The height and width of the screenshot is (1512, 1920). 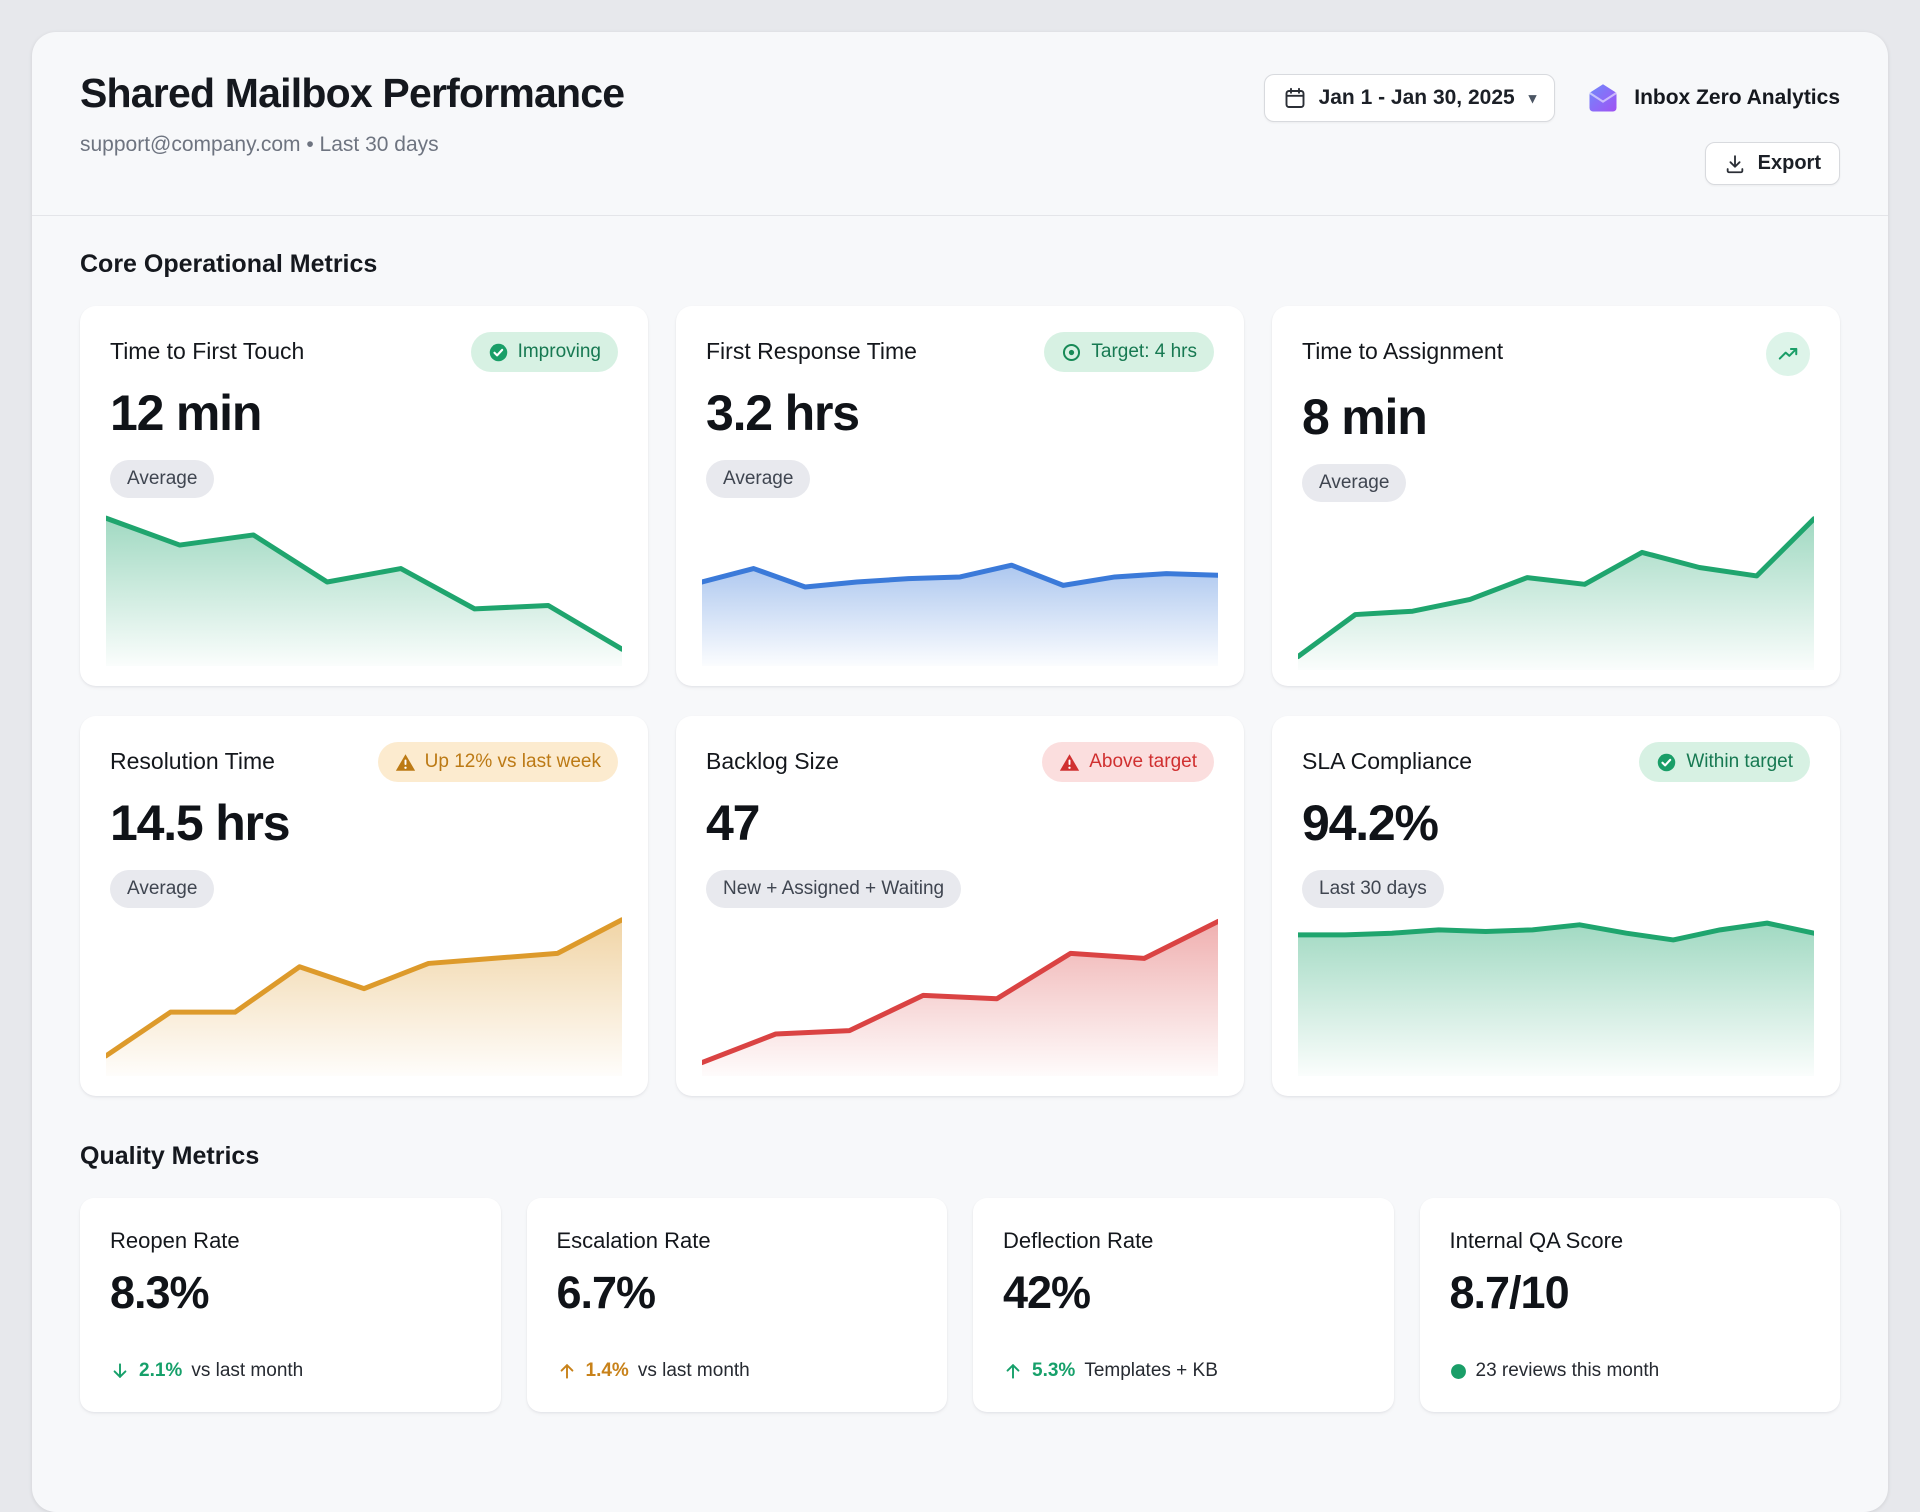 I want to click on status-badge: Target: 4 hrs, so click(x=1129, y=352).